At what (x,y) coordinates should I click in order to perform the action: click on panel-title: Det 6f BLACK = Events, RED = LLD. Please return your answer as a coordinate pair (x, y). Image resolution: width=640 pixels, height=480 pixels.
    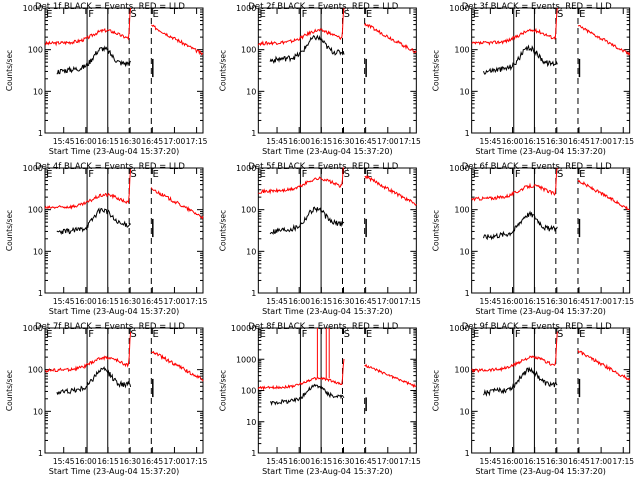
    Looking at the image, I should click on (537, 167).